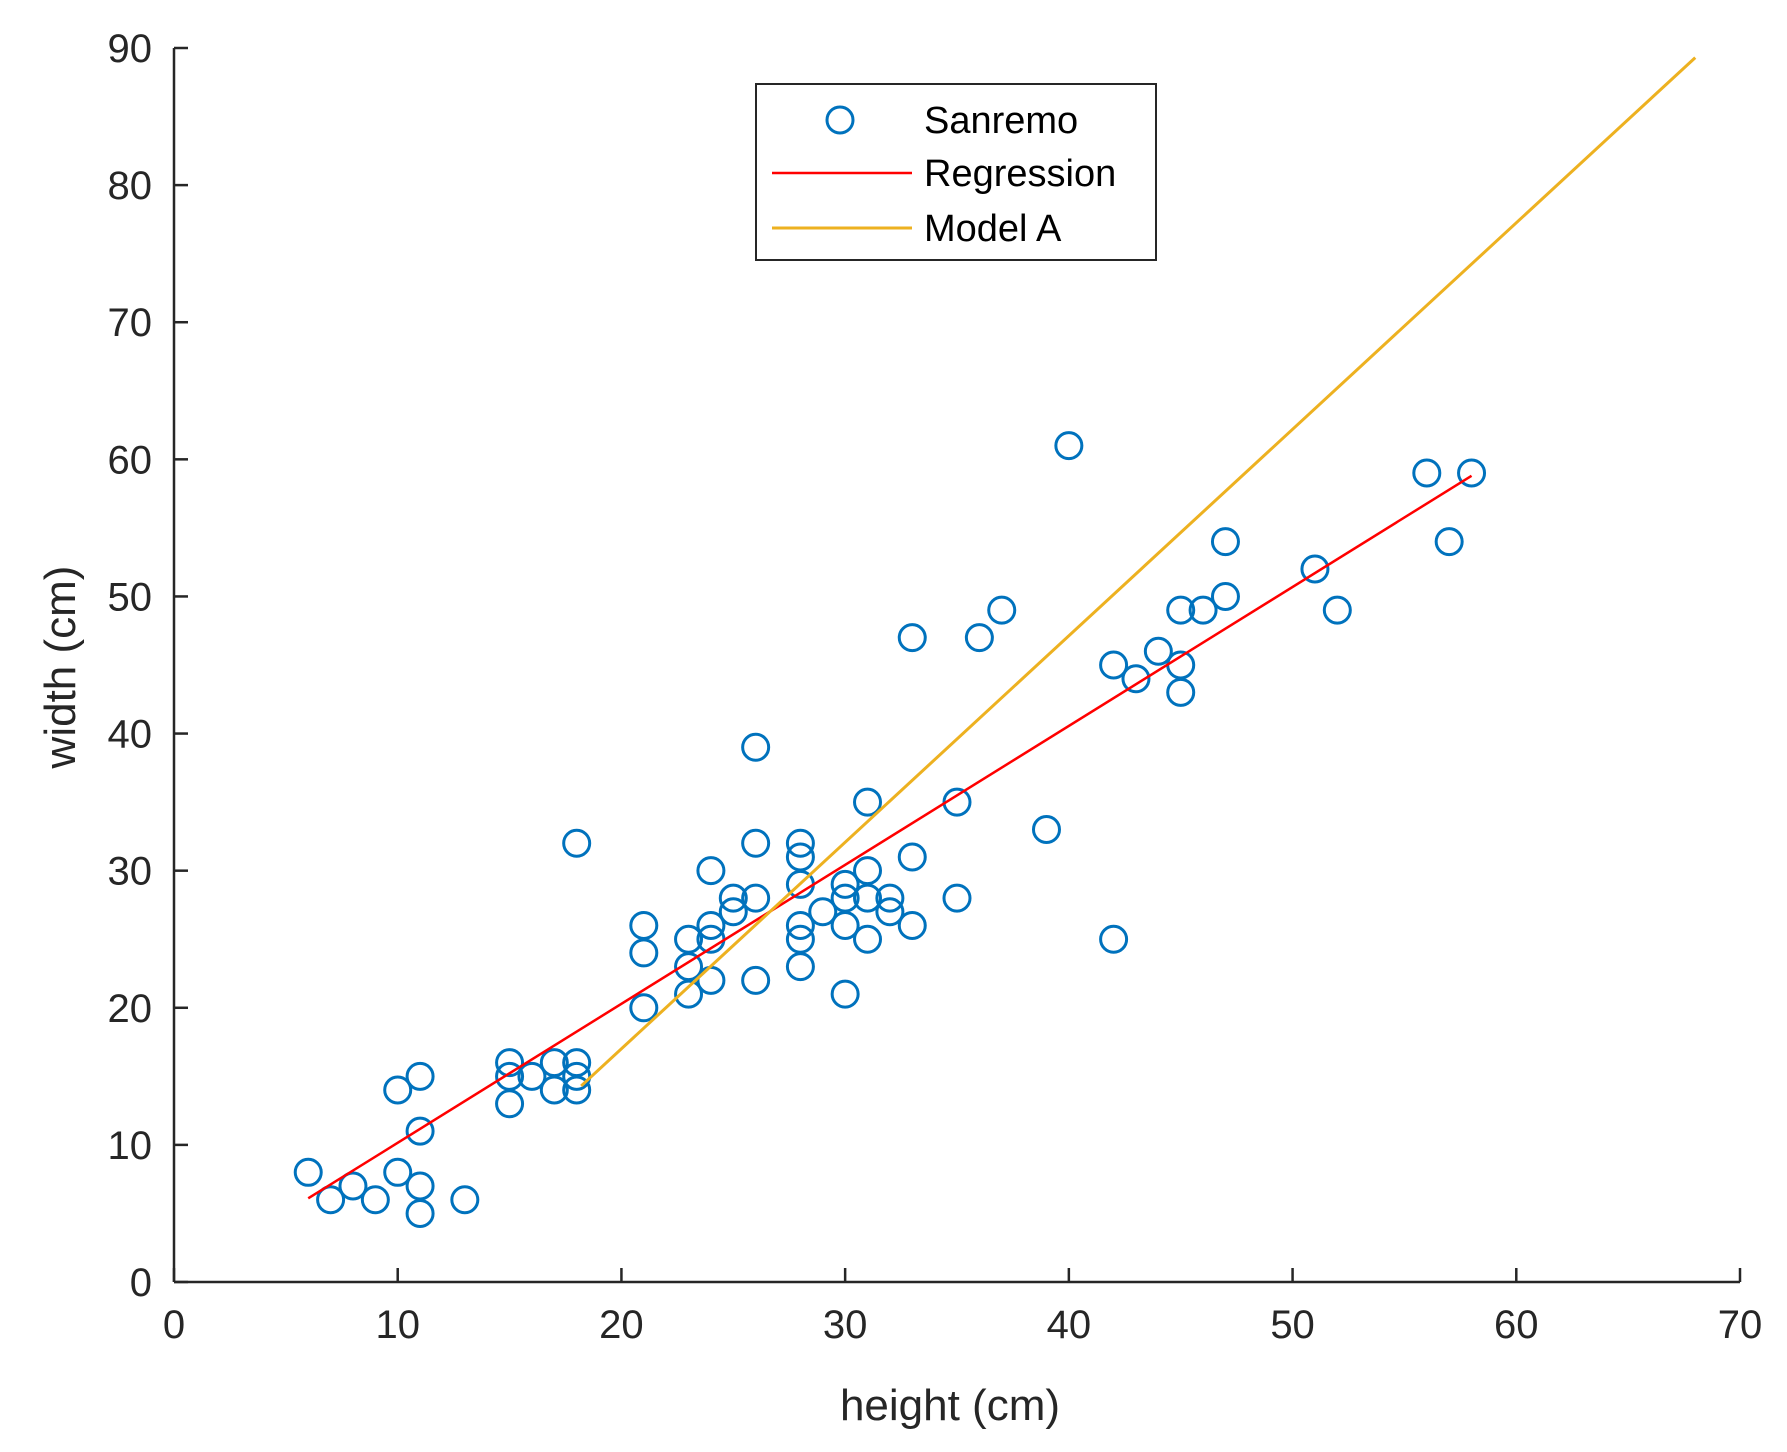  What do you see at coordinates (845, 1325) in the screenshot?
I see `x-tick-label: 30` at bounding box center [845, 1325].